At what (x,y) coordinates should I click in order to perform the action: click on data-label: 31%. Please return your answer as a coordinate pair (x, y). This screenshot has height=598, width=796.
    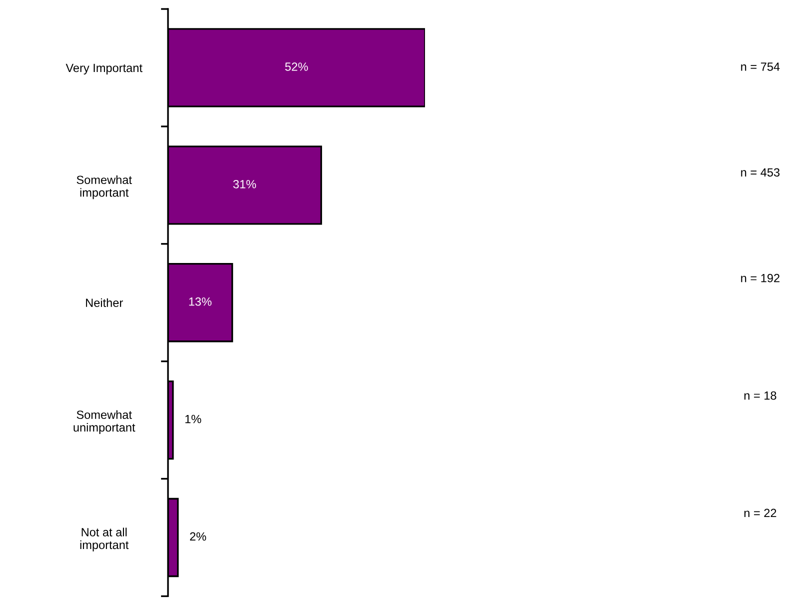
    Looking at the image, I should click on (244, 184).